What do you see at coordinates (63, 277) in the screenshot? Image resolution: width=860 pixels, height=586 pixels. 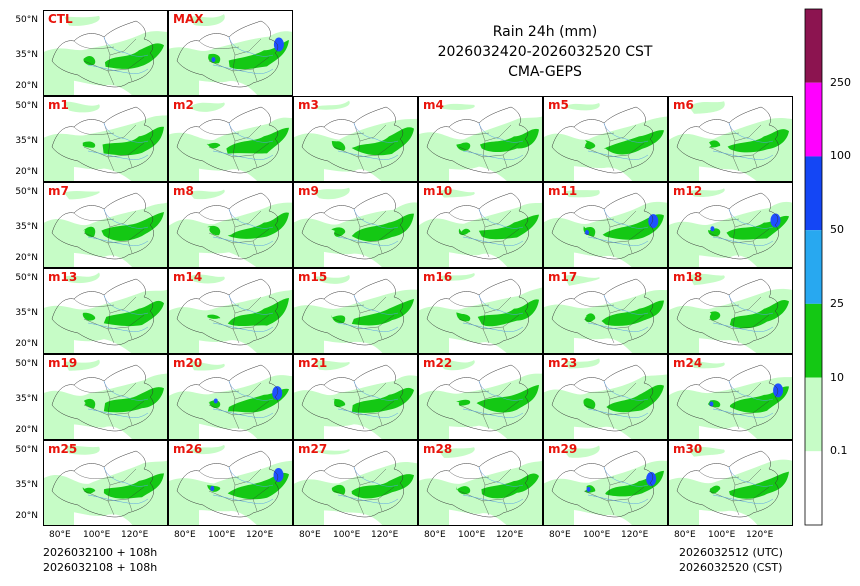 I see `panel-label: m13` at bounding box center [63, 277].